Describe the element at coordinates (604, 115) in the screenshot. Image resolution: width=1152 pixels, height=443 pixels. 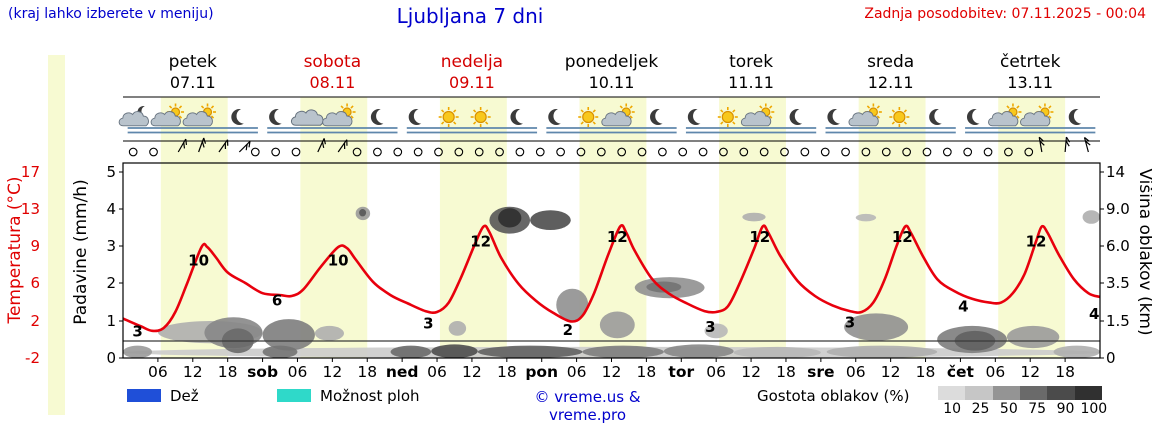
I see `weather-icons` at that location.